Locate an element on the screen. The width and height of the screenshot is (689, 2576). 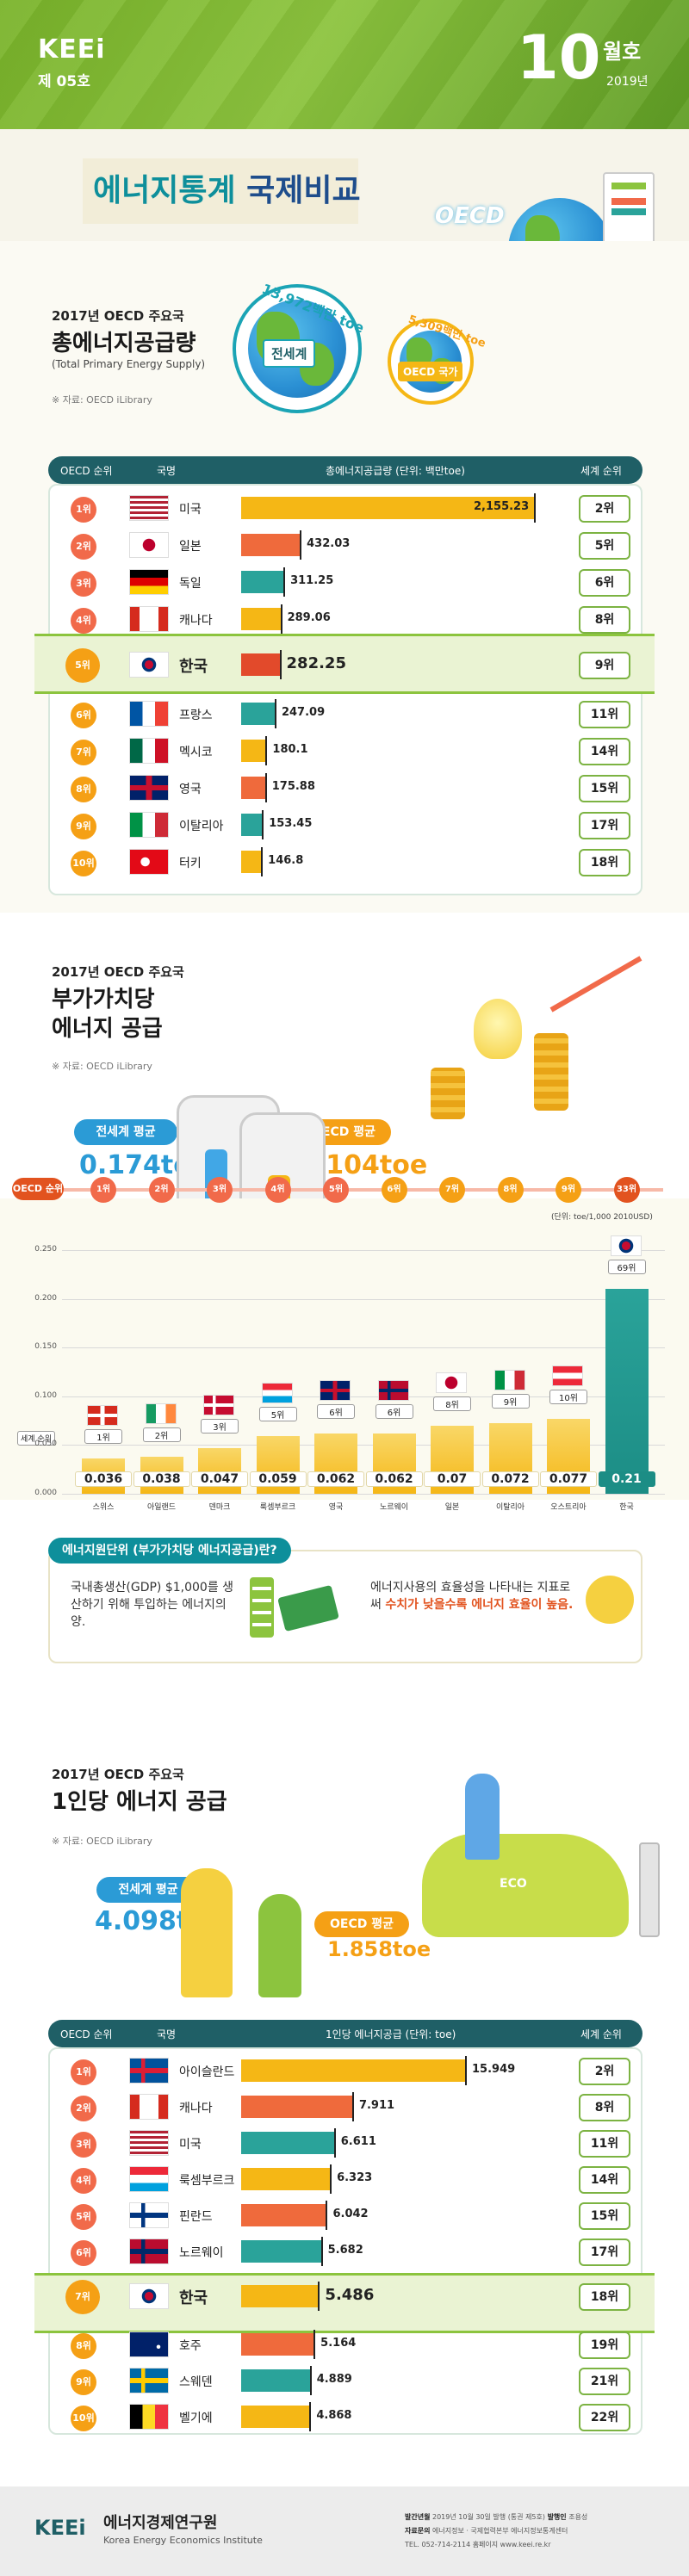
chart2-rank-label: OECD 순위 is located at coordinates (38, 1189).